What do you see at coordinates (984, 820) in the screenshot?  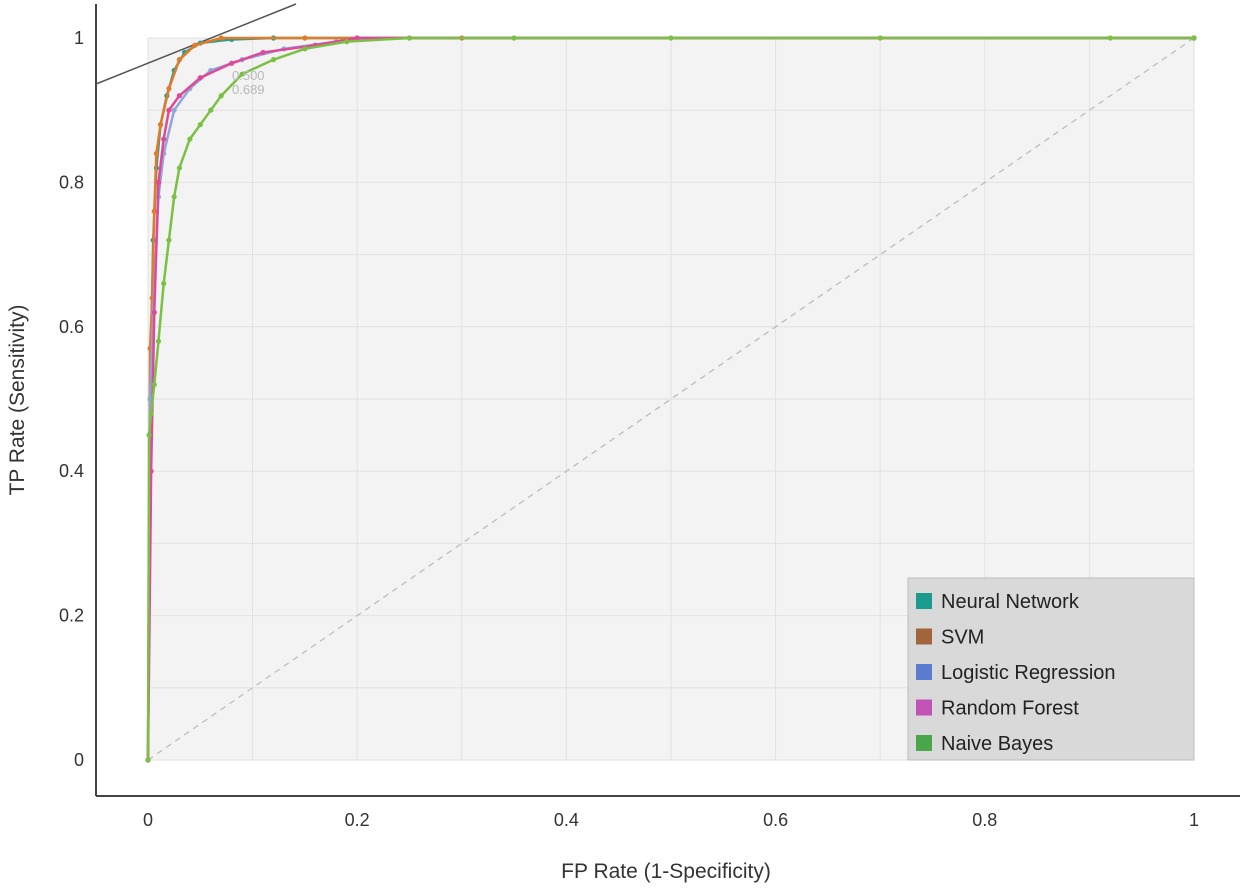 I see `x-tick-label: 0.8` at bounding box center [984, 820].